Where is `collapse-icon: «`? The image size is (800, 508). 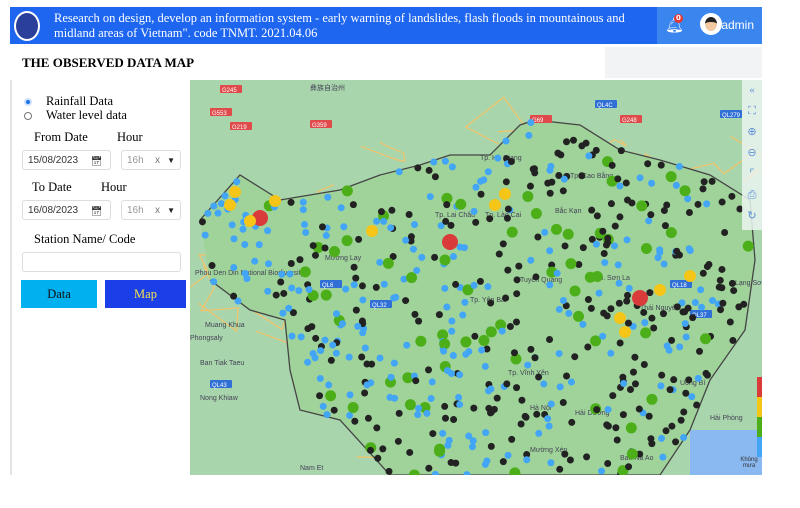
collapse-icon: « is located at coordinates (752, 90).